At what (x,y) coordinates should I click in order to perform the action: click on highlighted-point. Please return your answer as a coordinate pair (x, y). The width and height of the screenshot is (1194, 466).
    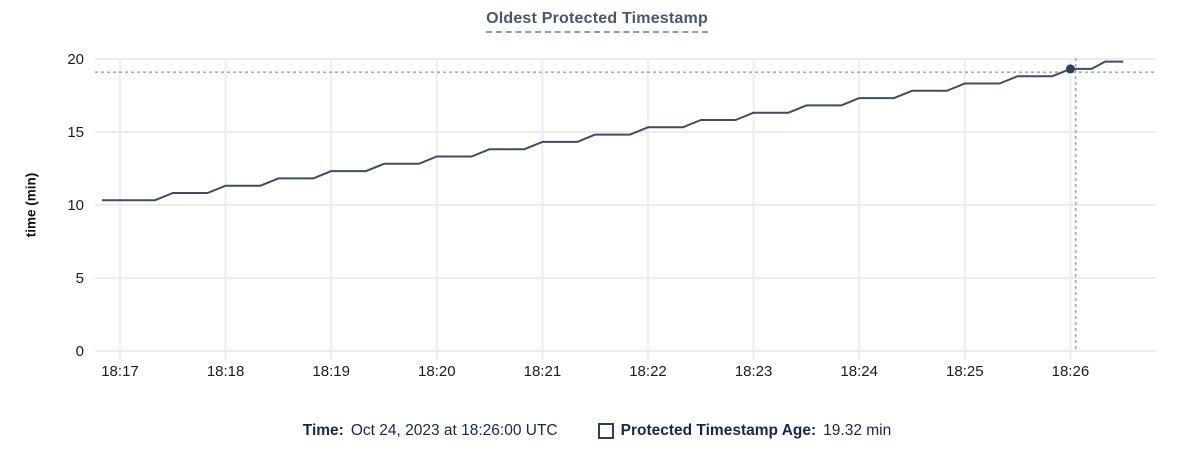
    Looking at the image, I should click on (1070, 69).